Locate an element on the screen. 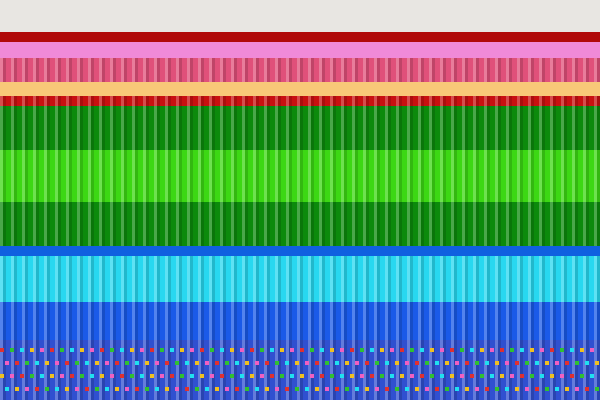 This screenshot has width=600, height=400. bright-green-band is located at coordinates (300, 176).